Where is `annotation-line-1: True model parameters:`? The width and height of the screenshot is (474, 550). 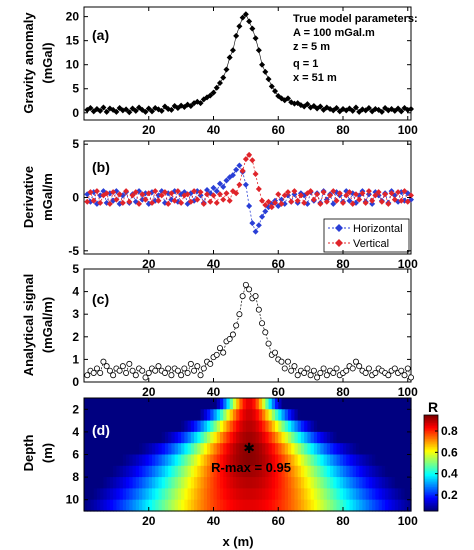 annotation-line-1: True model parameters: is located at coordinates (355, 19).